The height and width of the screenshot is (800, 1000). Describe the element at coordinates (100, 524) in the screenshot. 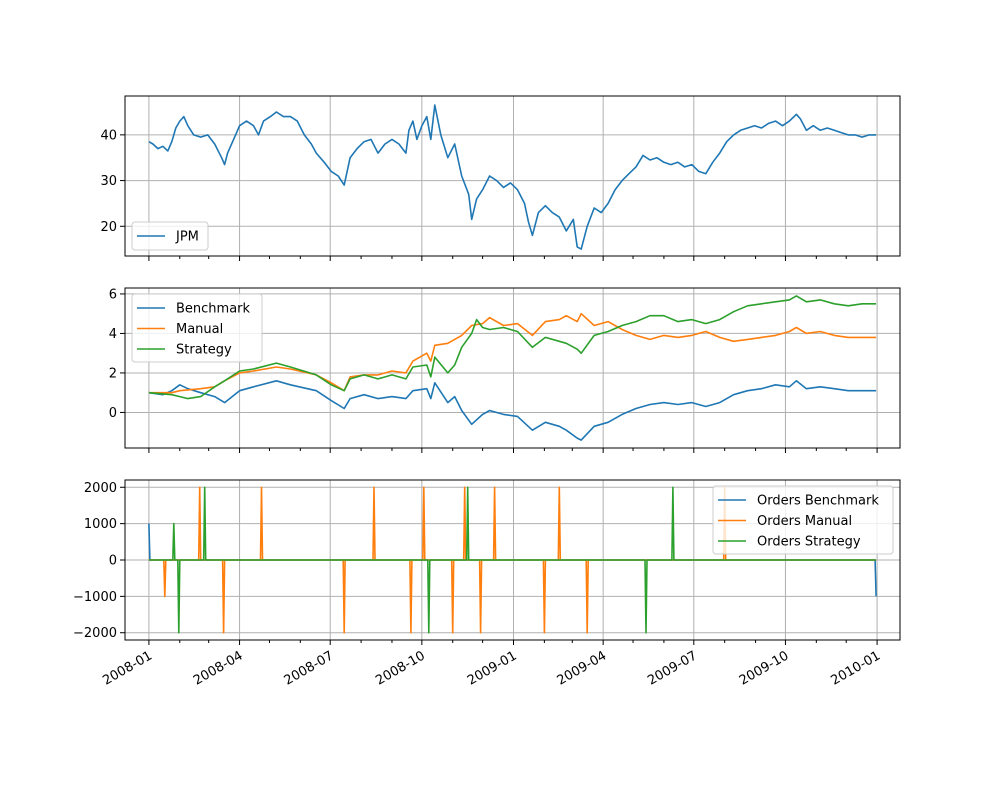

I see `y-tick-label: 1000` at that location.